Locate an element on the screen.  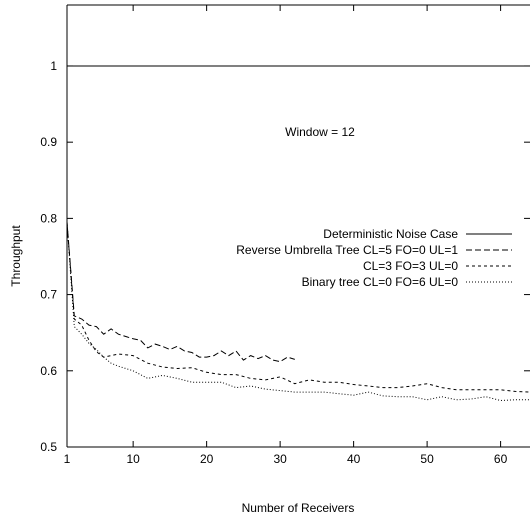
y-axis-label: Throughput is located at coordinates (16, 256).